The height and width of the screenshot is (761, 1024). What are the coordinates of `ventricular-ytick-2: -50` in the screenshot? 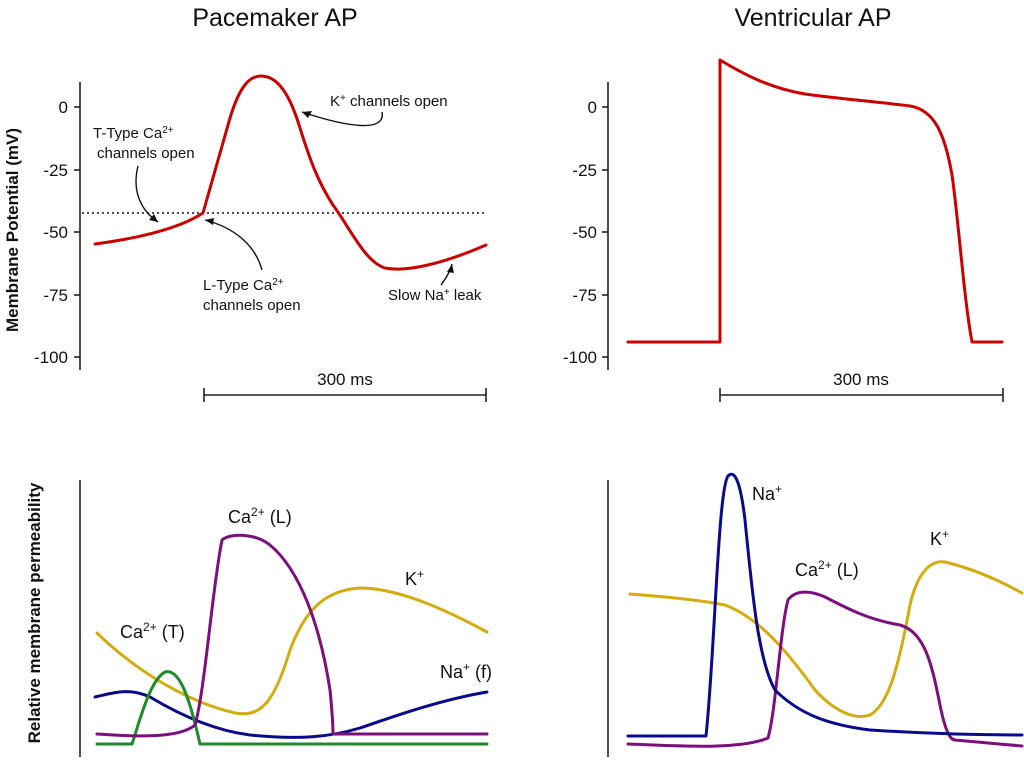 It's located at (584, 232).